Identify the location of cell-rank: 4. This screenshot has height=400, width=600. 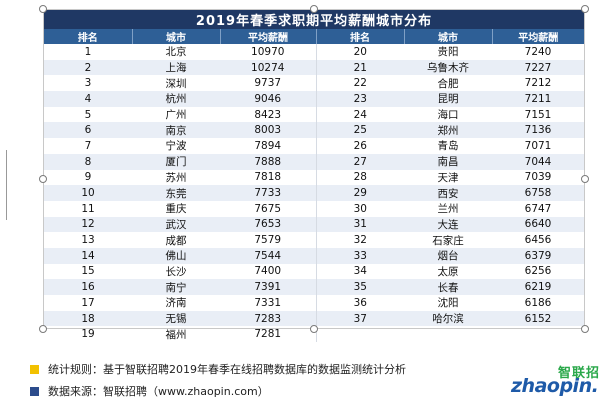
(88, 99).